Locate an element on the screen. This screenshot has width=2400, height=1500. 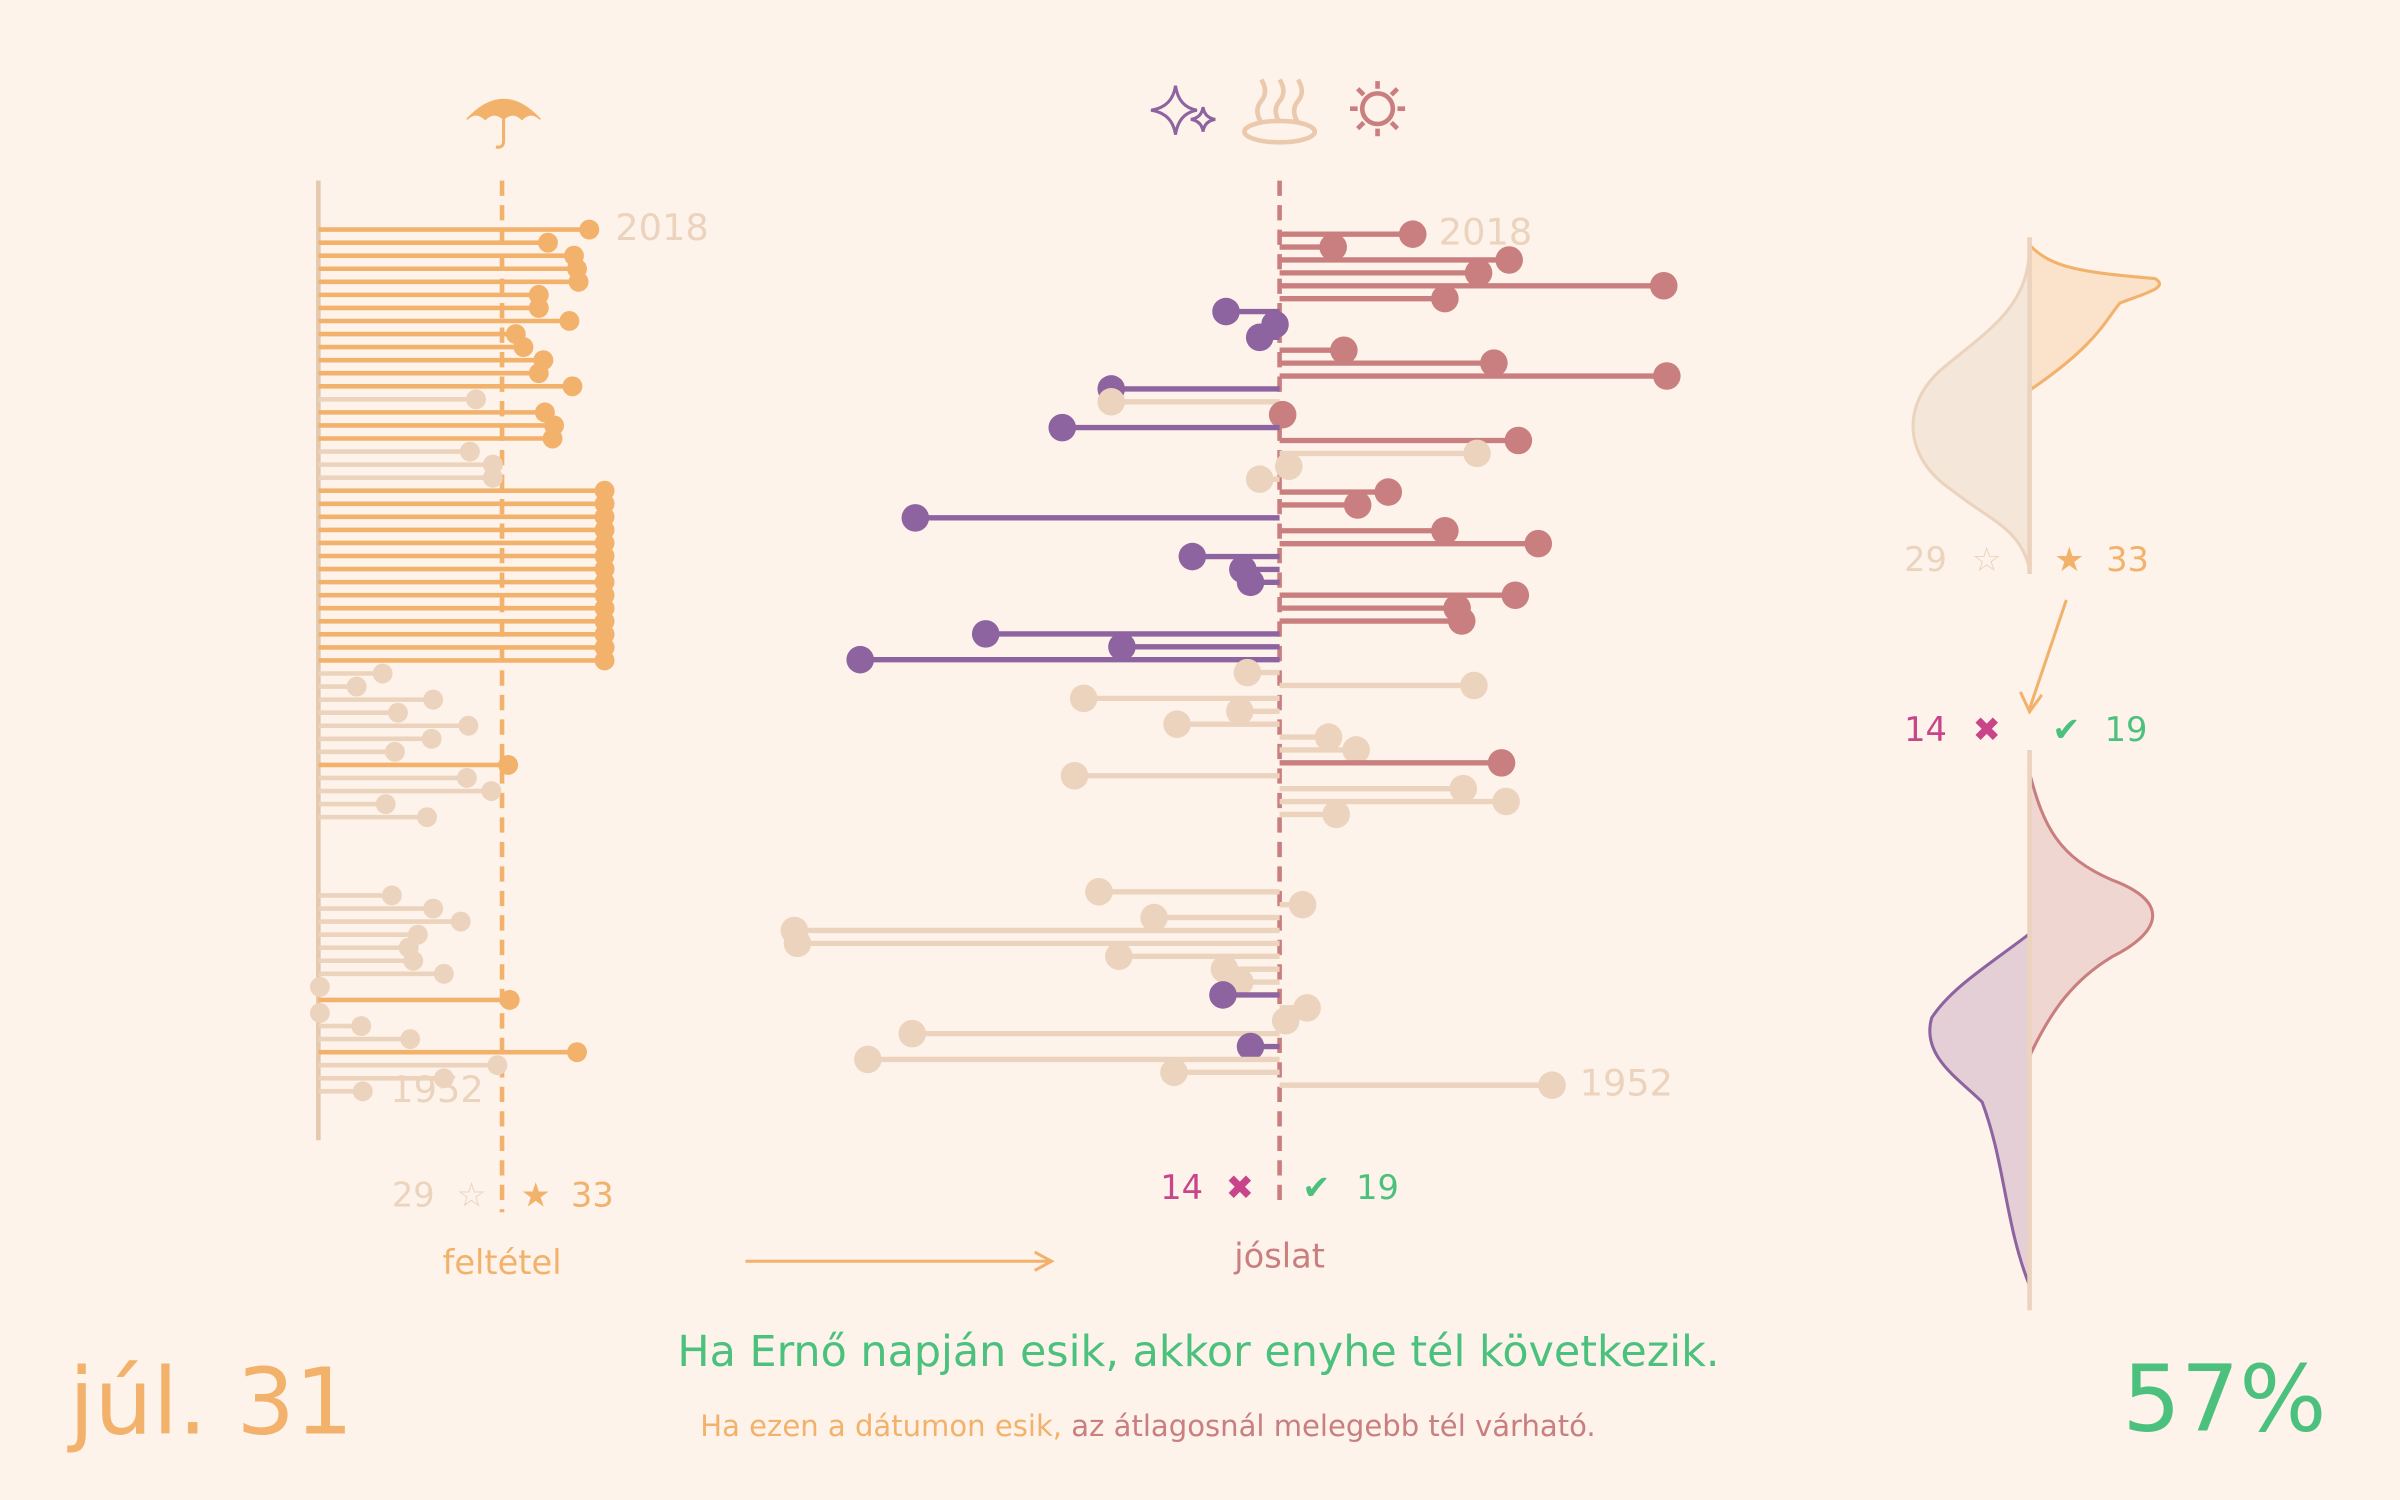
umbrella-icon is located at coordinates (503, 123).